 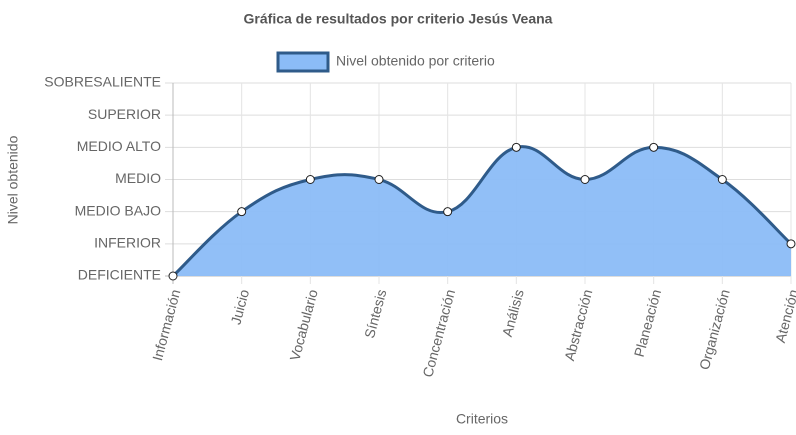 What do you see at coordinates (784, 316) in the screenshot?
I see `x-tick-label: Atención` at bounding box center [784, 316].